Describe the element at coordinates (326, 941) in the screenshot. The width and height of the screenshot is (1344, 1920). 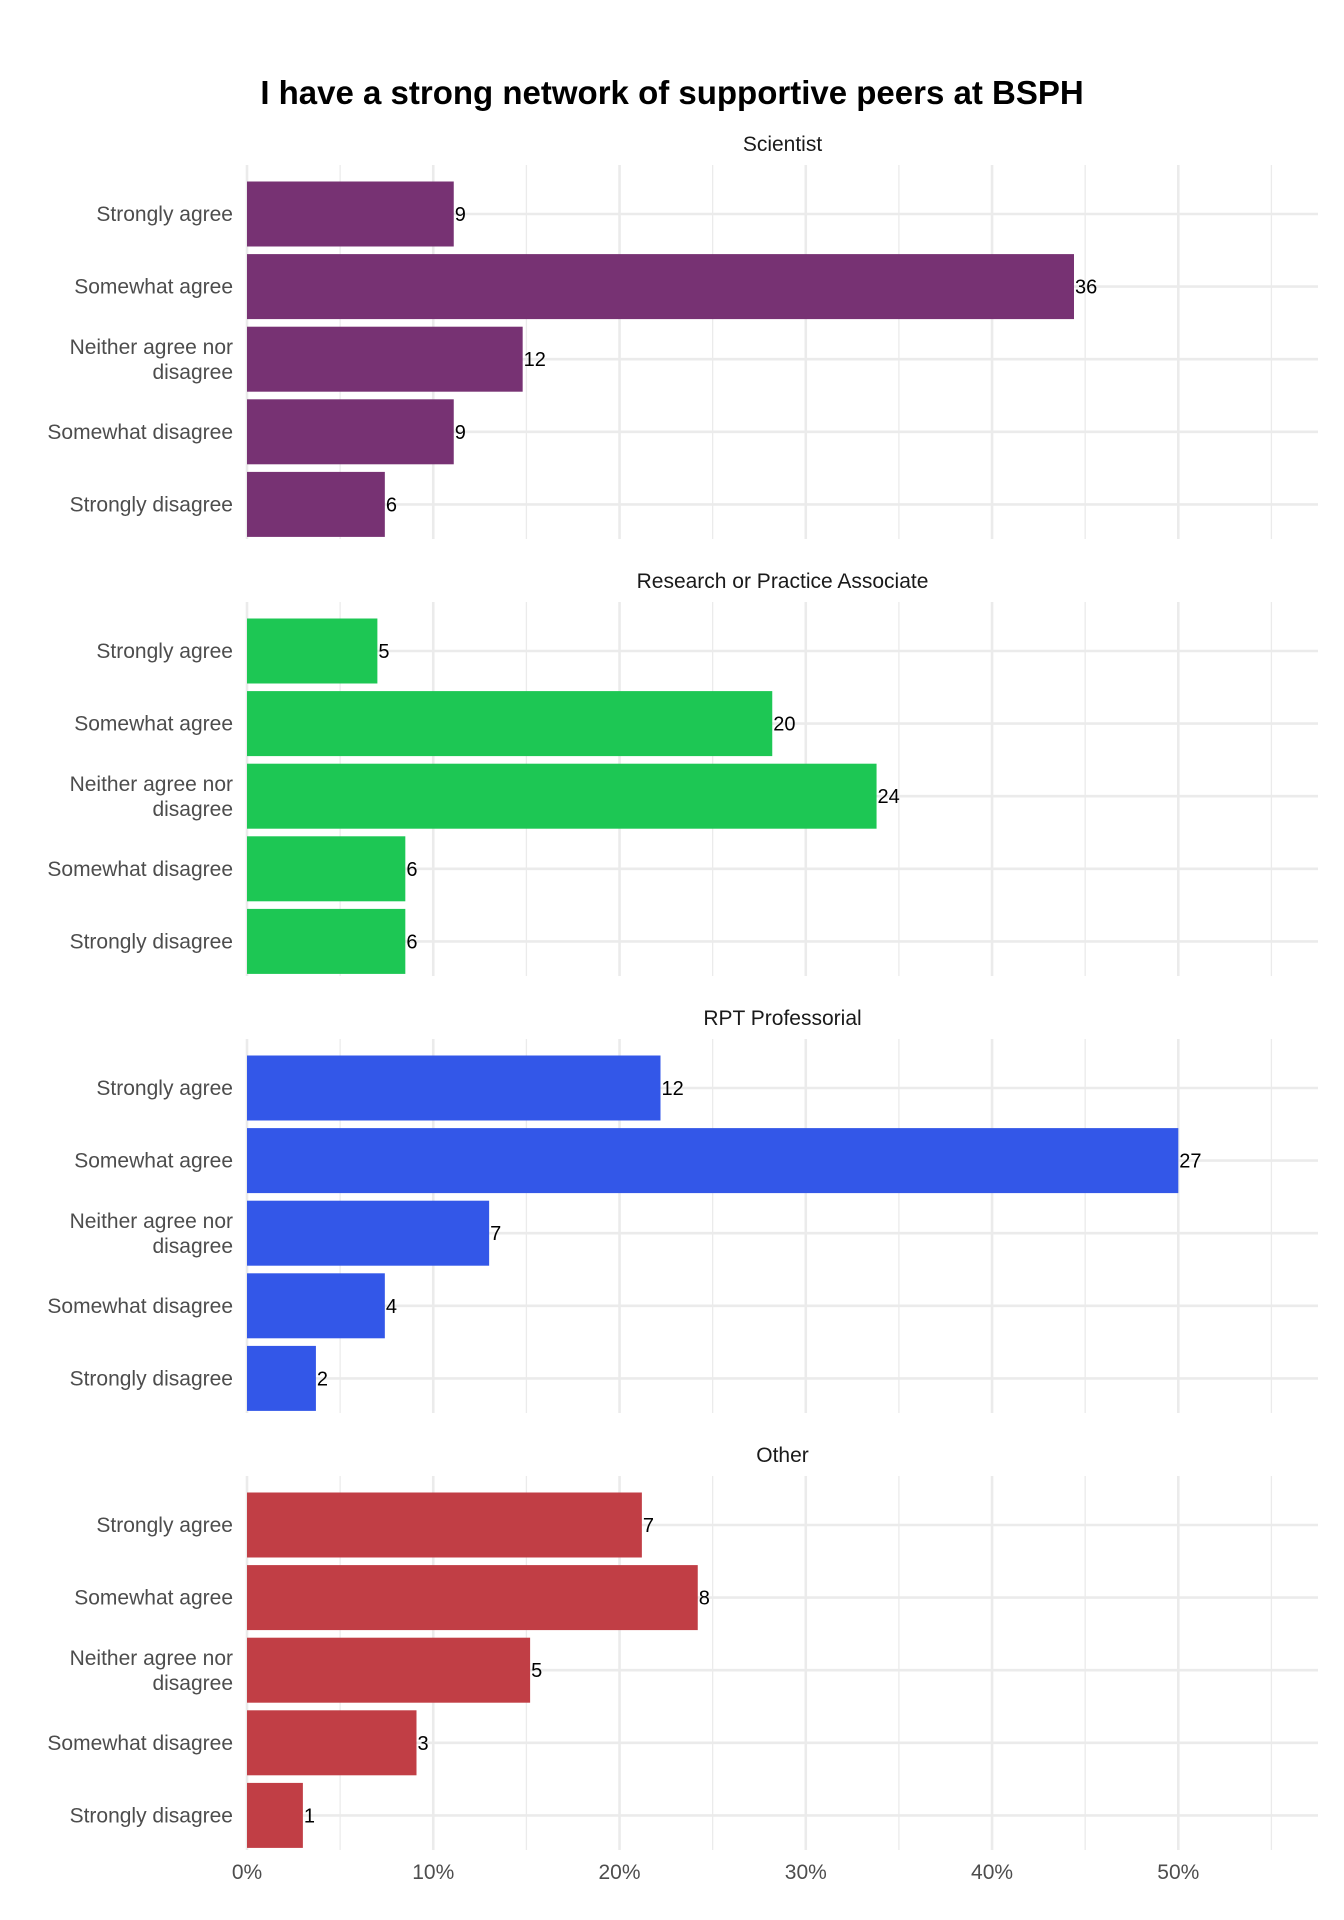
I see `bar-research-or-practice-associate-strongly-disagree` at that location.